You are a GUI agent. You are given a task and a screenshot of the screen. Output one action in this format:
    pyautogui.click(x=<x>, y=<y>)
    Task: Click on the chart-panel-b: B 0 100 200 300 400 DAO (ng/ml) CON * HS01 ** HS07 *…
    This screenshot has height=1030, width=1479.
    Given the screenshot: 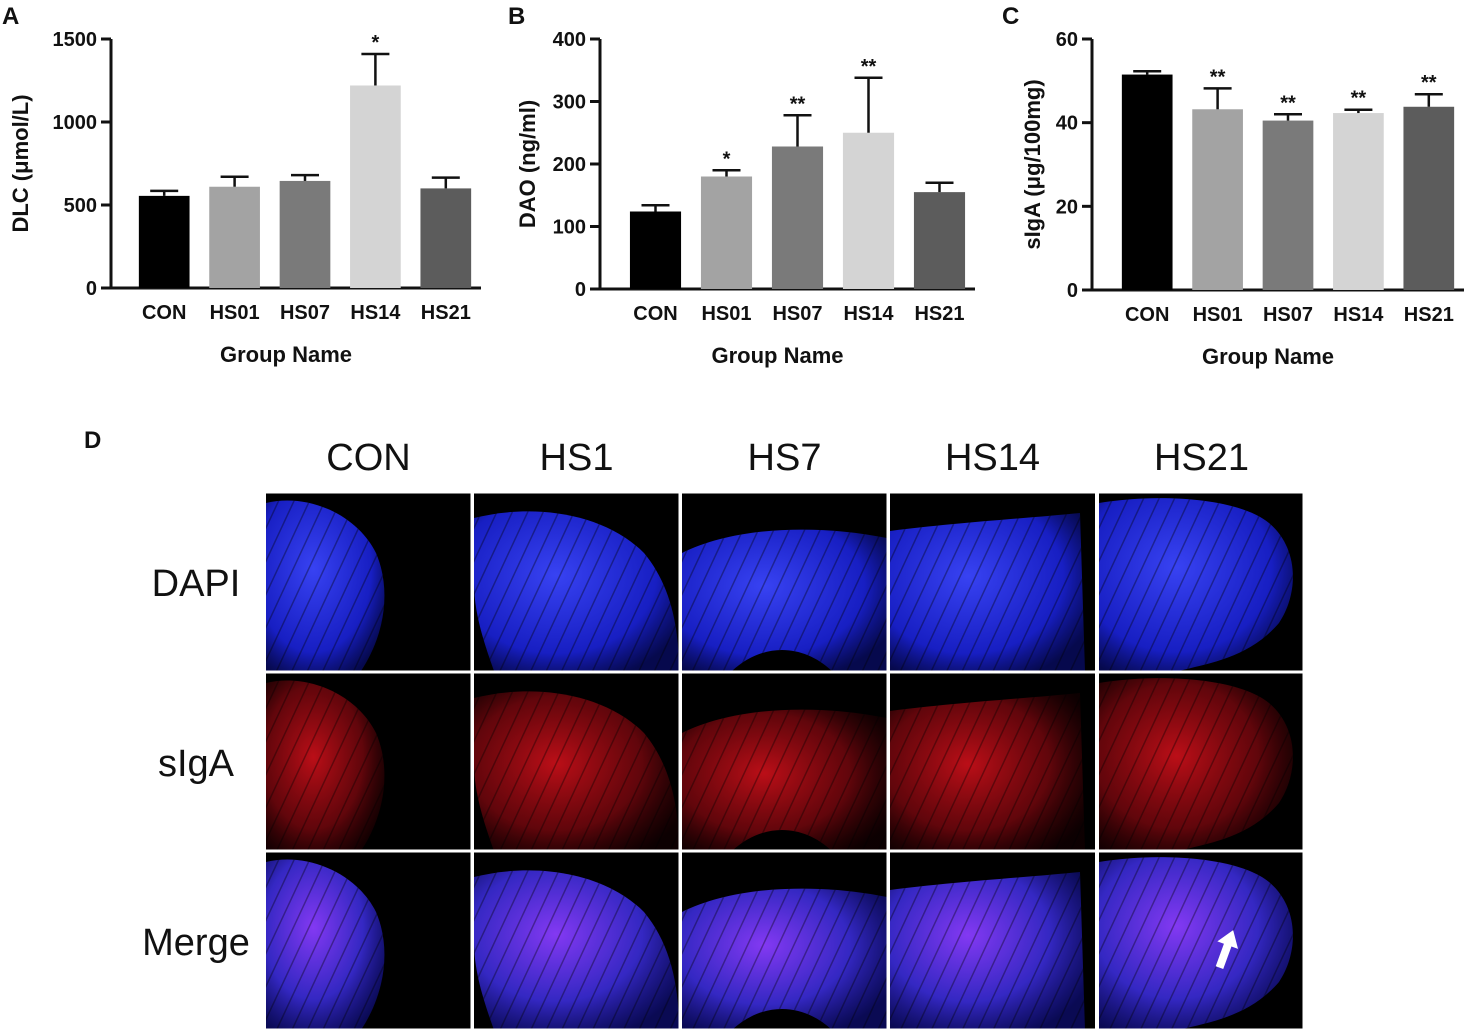 What is the action you would take?
    pyautogui.click(x=741, y=185)
    